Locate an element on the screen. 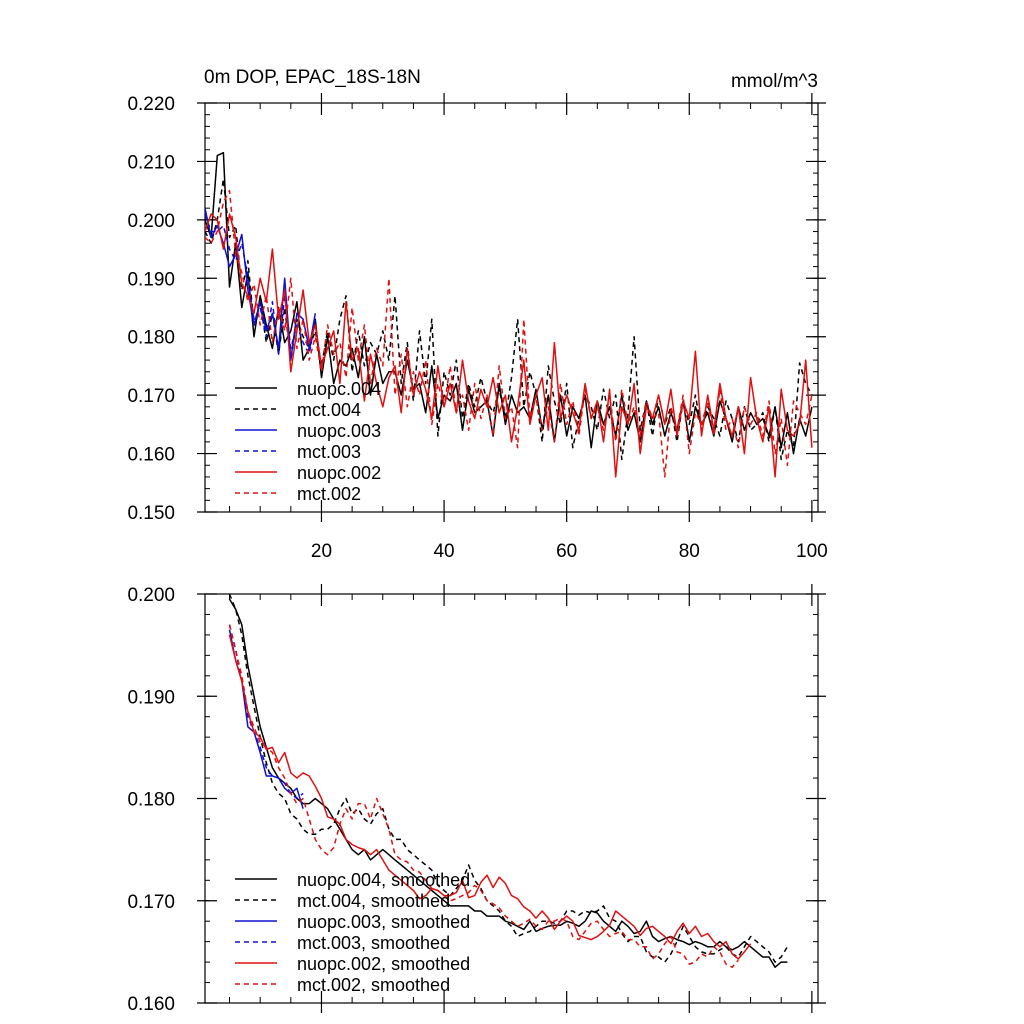  units-label: mmol/m^3 is located at coordinates (774, 81).